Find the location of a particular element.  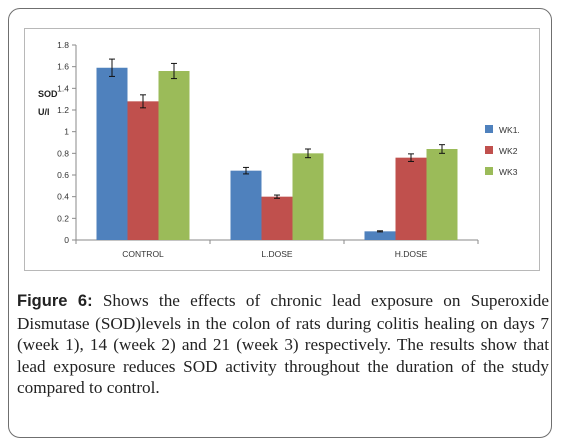

y-tick-label: 1 is located at coordinates (66, 132).